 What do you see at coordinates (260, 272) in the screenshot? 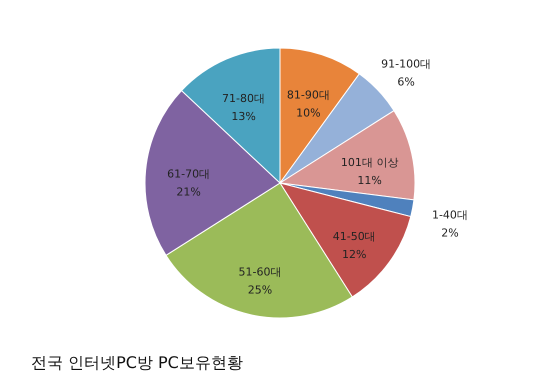
I see `slice-label: 51-60대` at bounding box center [260, 272].